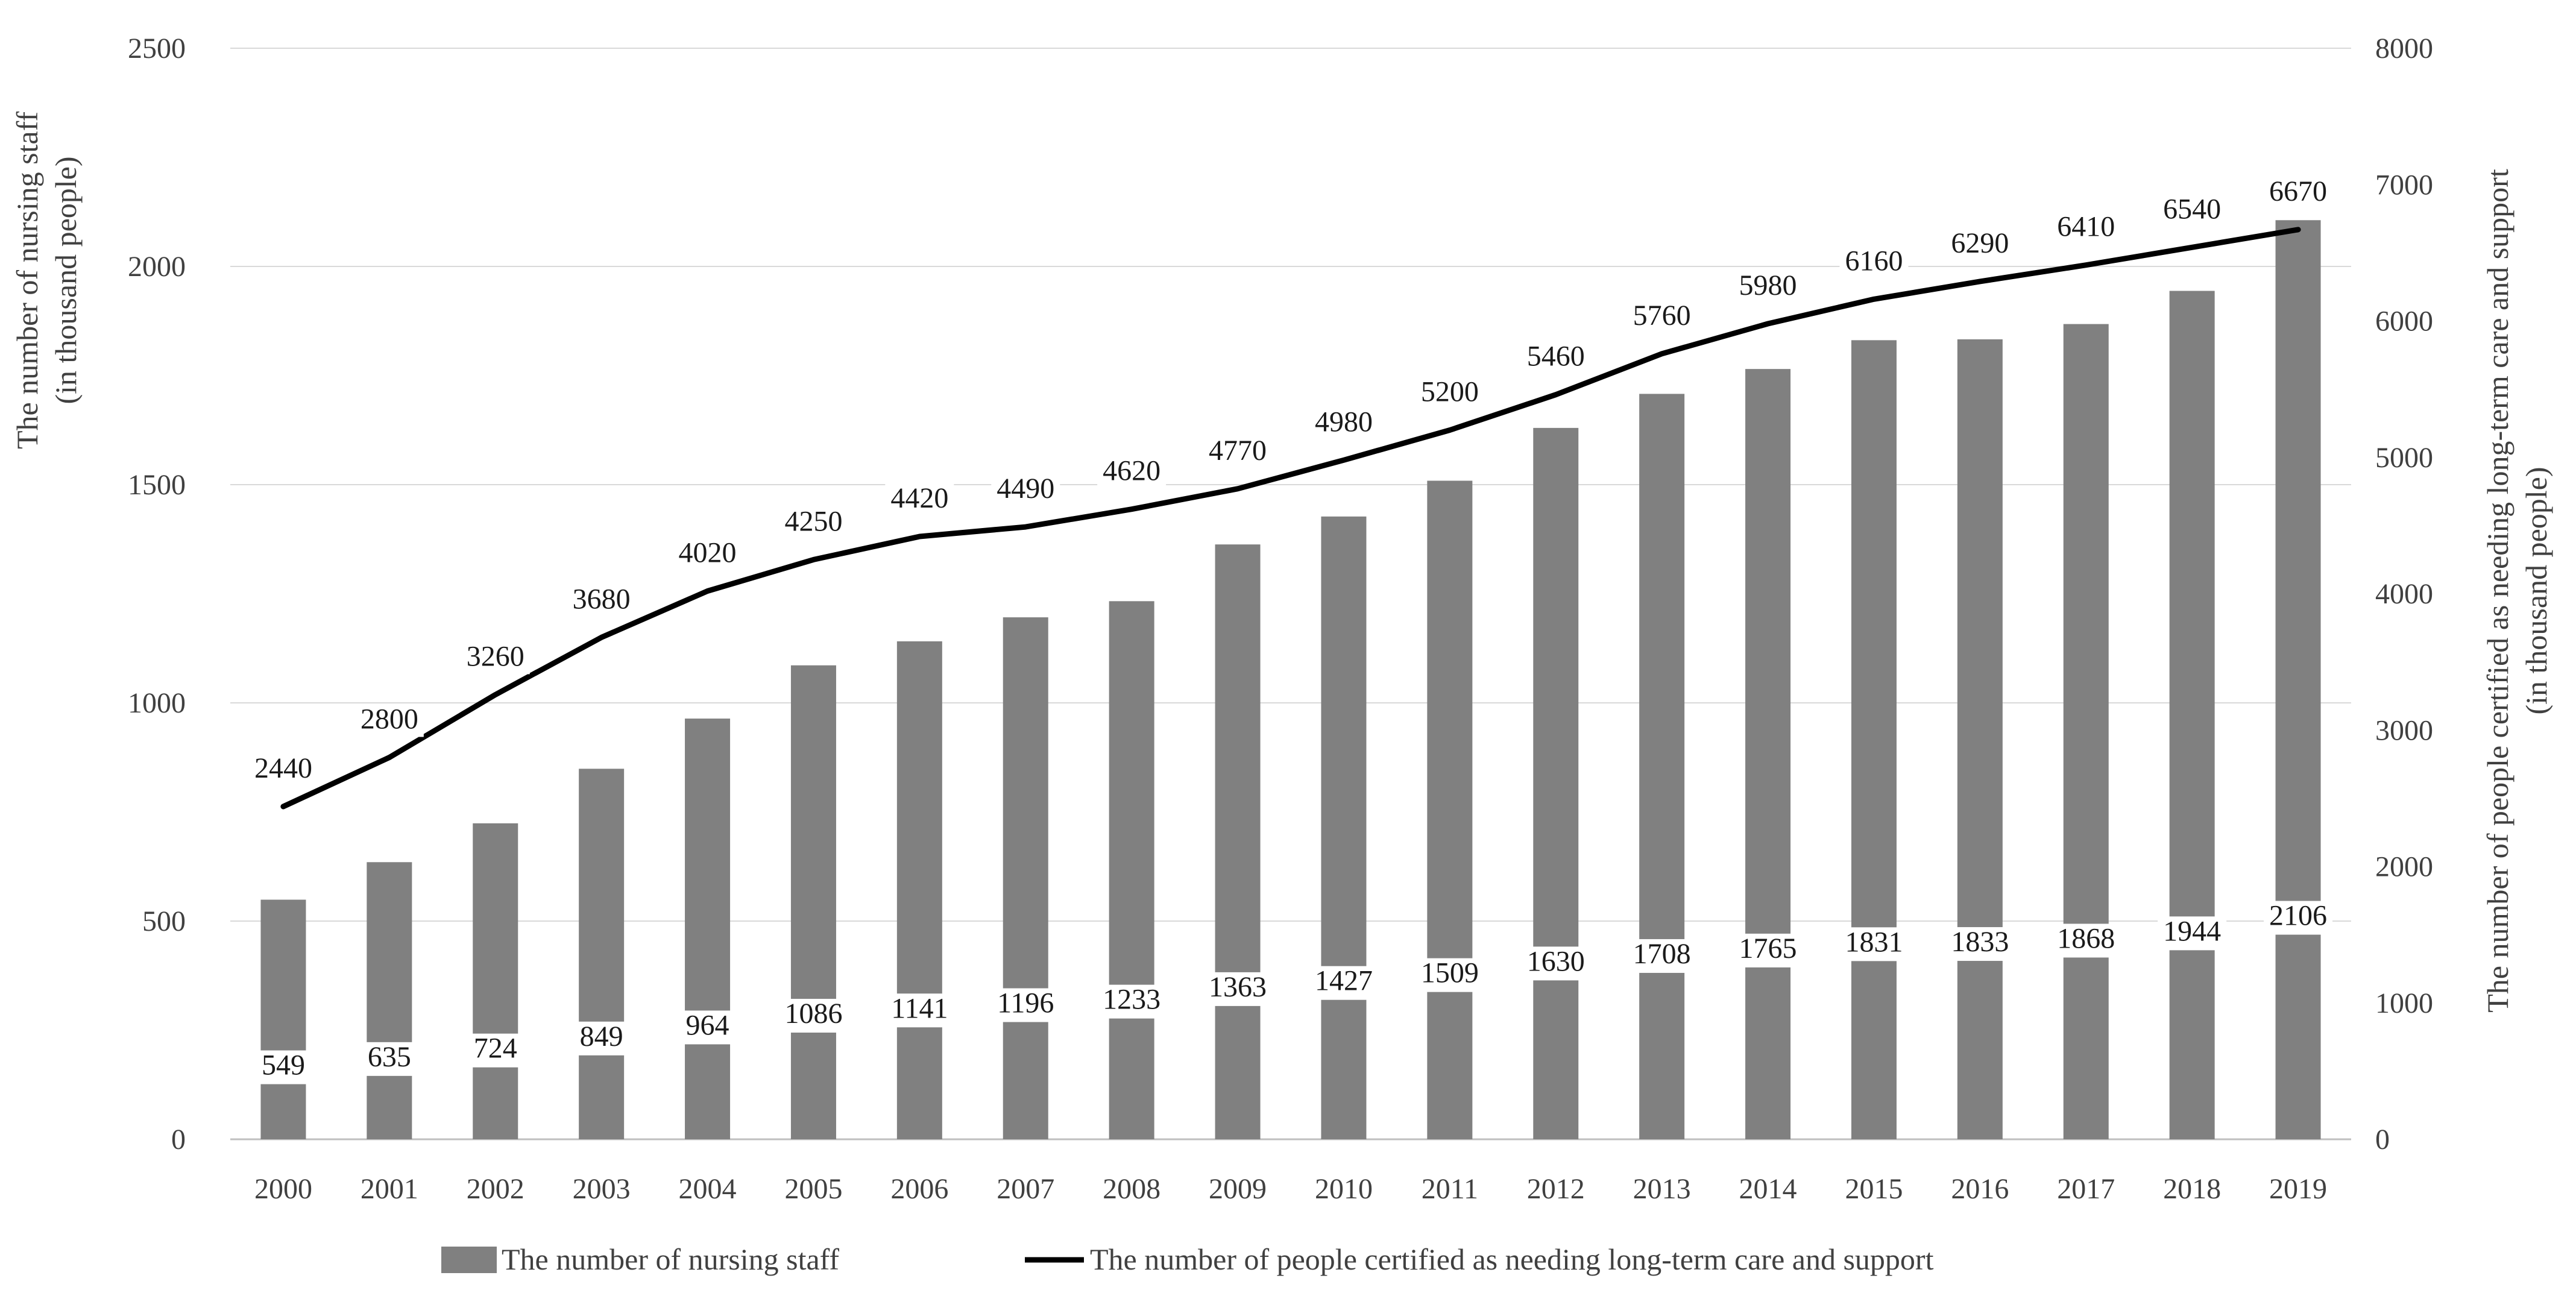  I want to click on left-axis-title-line2: (in thousand people), so click(66, 280).